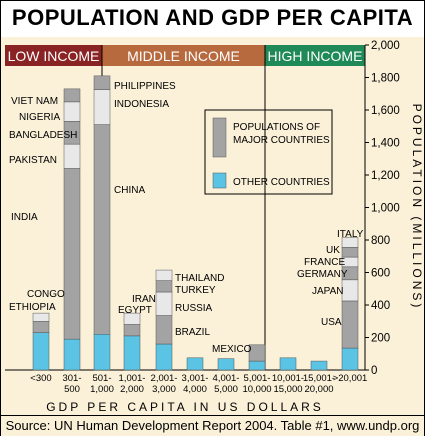  I want to click on y-tick-label: 200, so click(380, 339).